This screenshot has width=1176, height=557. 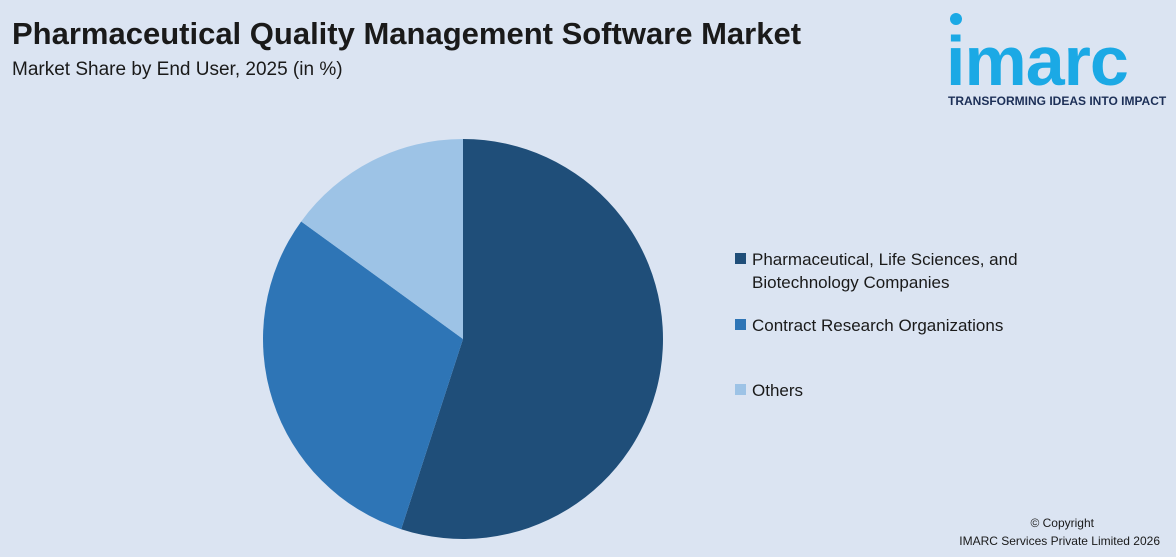 I want to click on imarc-logo: imarc TRANSFORMING IDEAS INTO IMPACT, so click(x=1059, y=62).